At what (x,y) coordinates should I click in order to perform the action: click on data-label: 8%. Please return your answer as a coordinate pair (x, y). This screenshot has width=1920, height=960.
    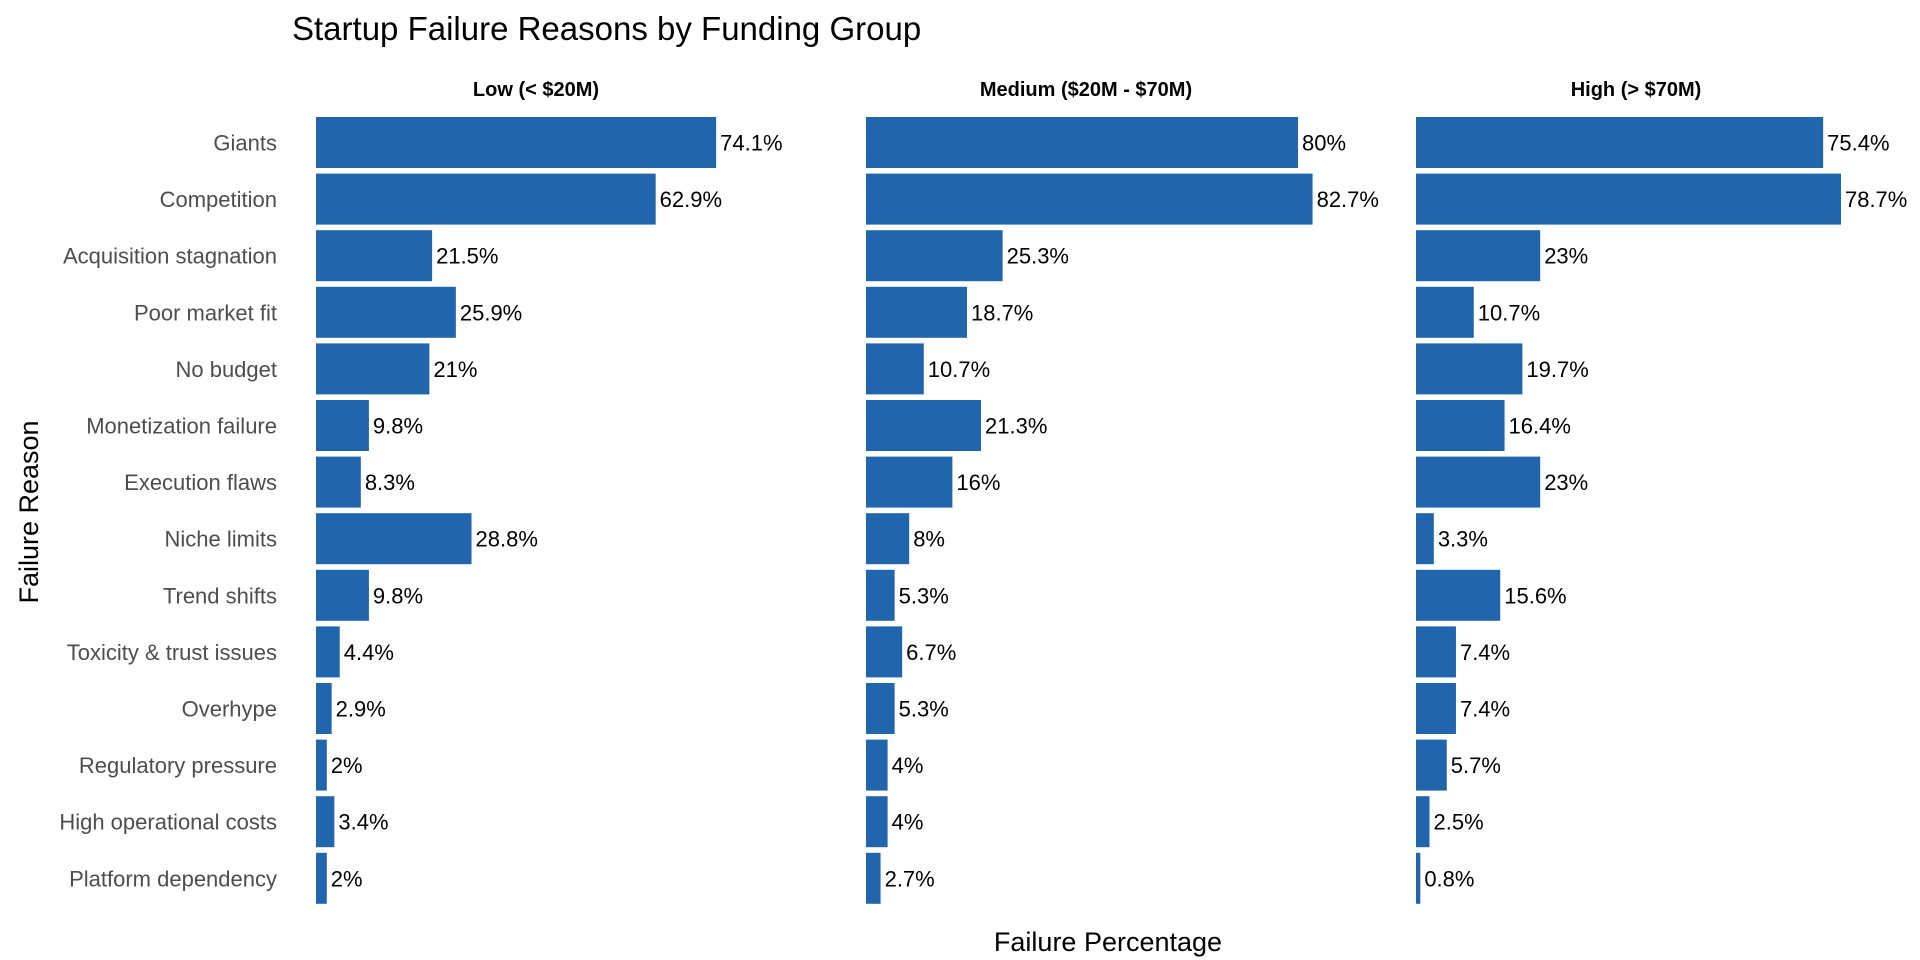
    Looking at the image, I should click on (929, 539).